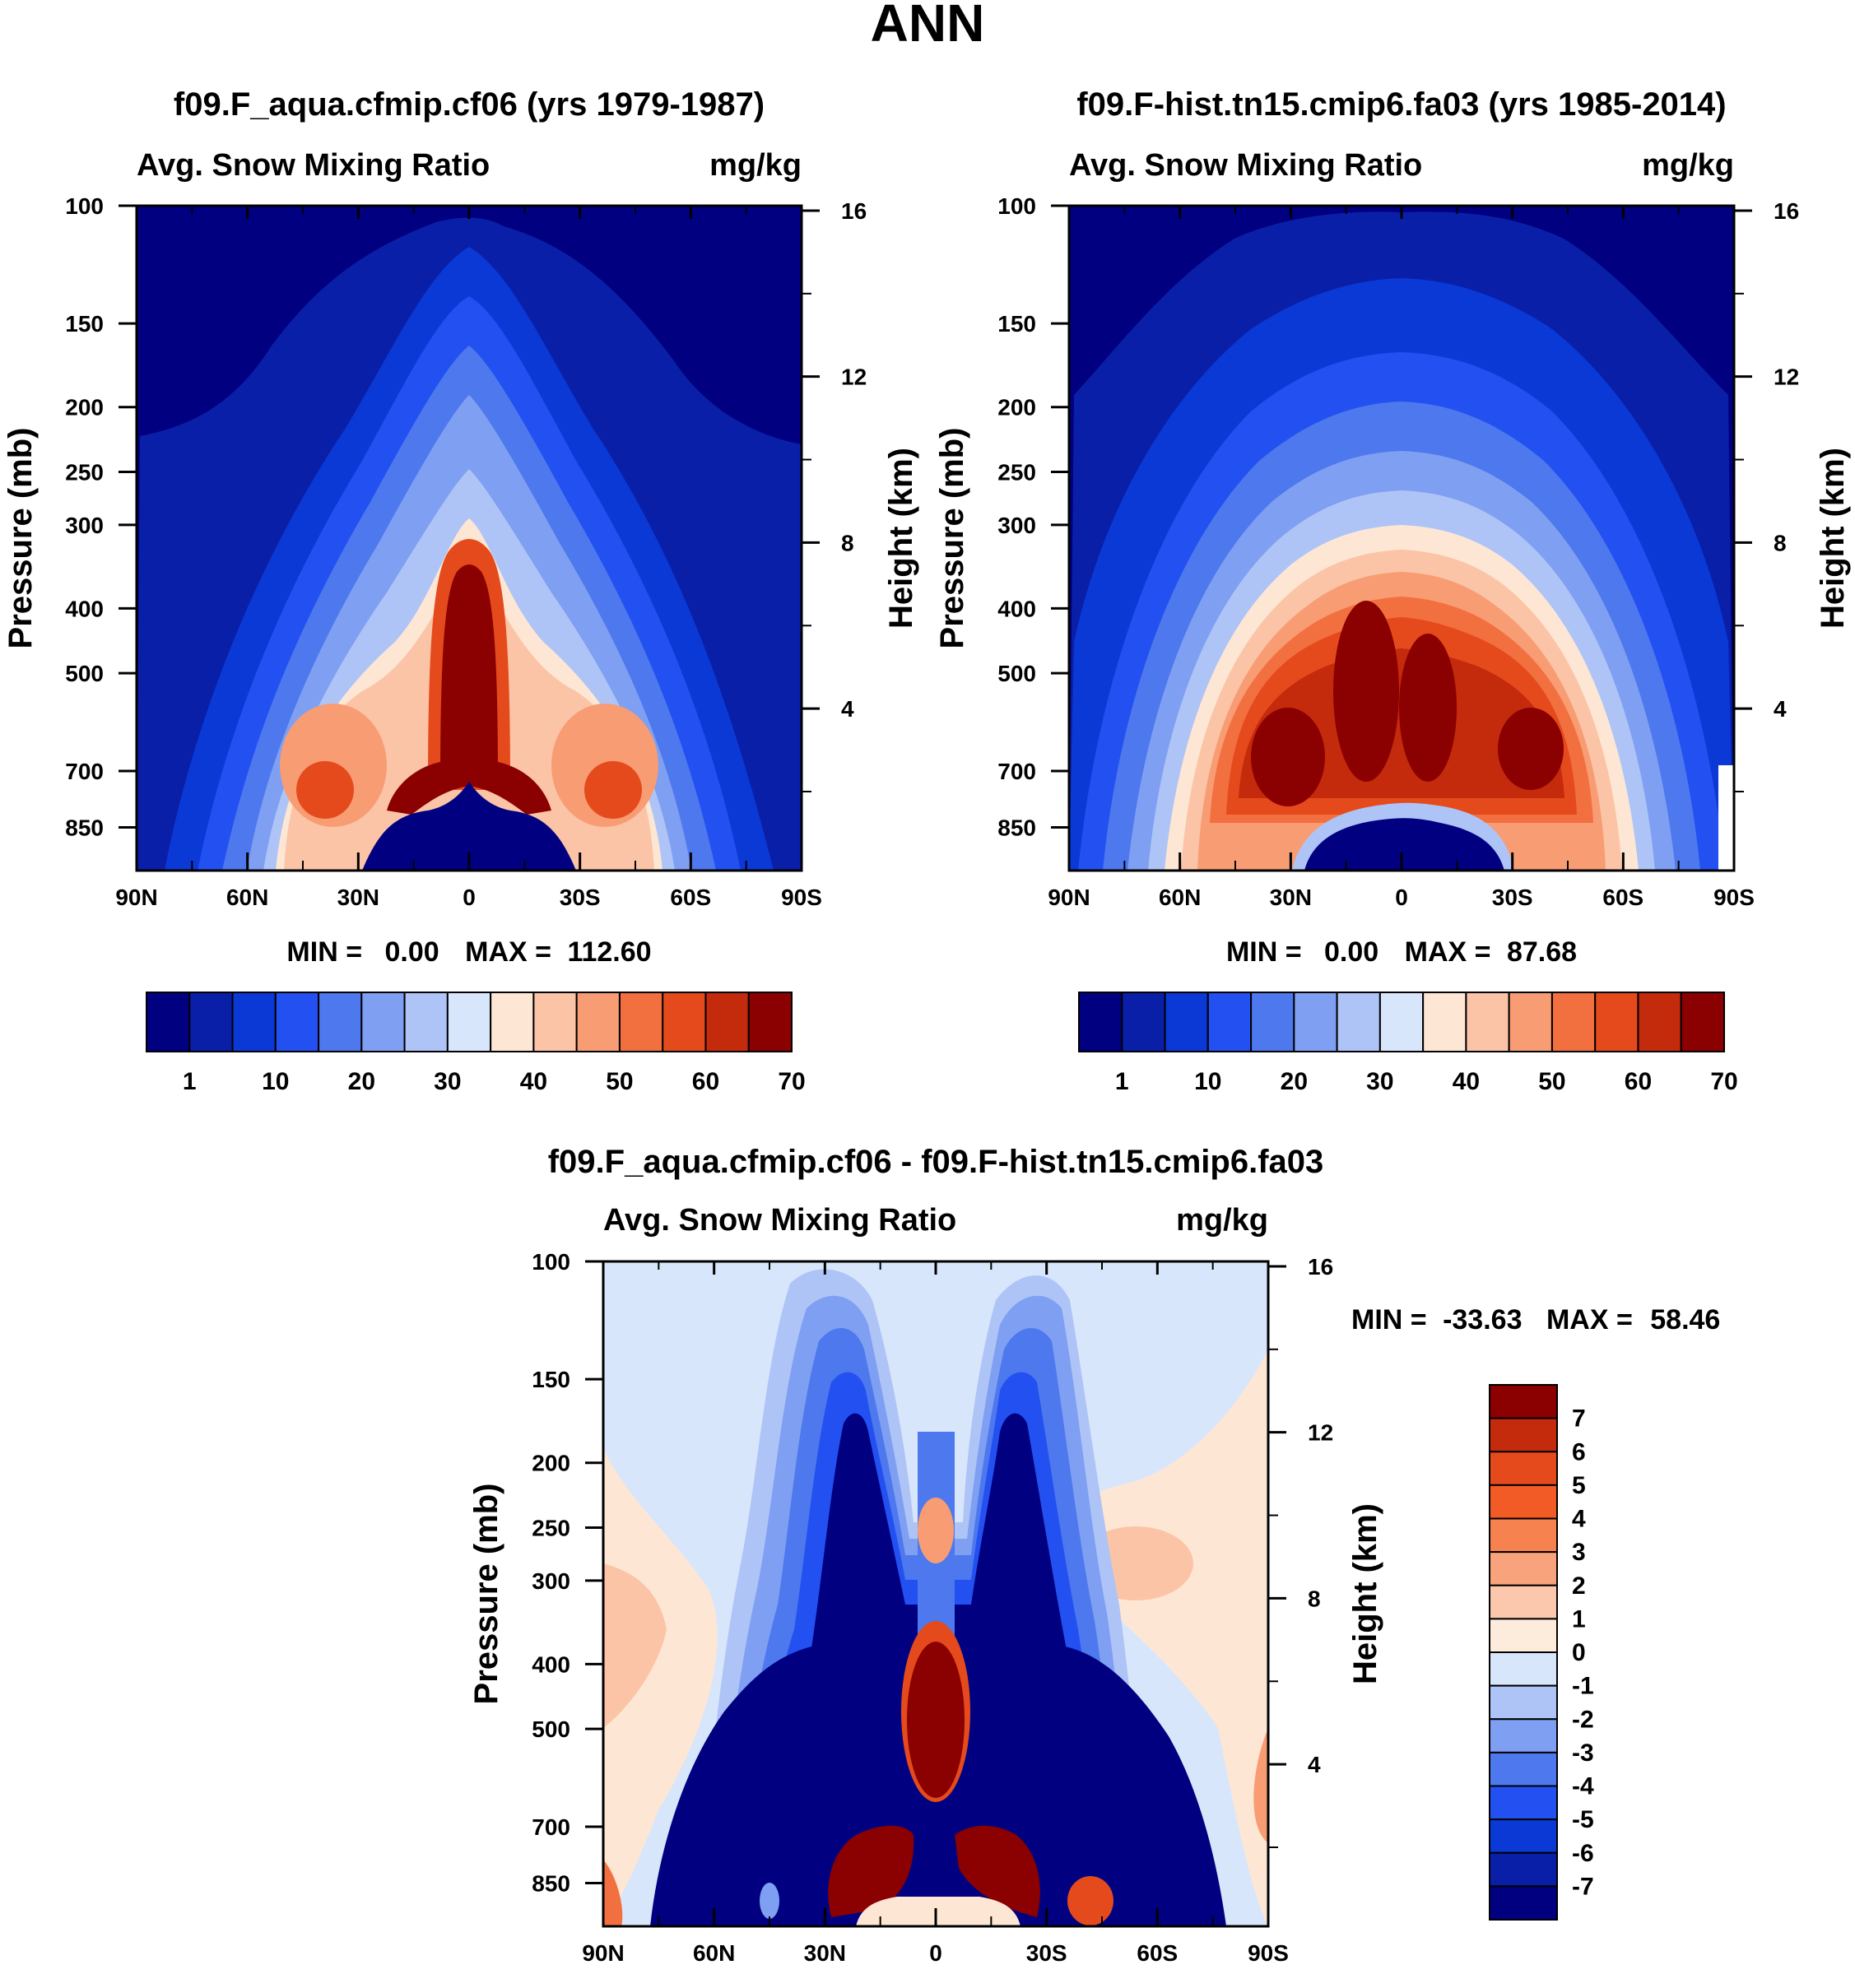 This screenshot has width=1855, height=1988. Describe the element at coordinates (1688, 165) in the screenshot. I see `panel-2-units: mg/kg` at that location.